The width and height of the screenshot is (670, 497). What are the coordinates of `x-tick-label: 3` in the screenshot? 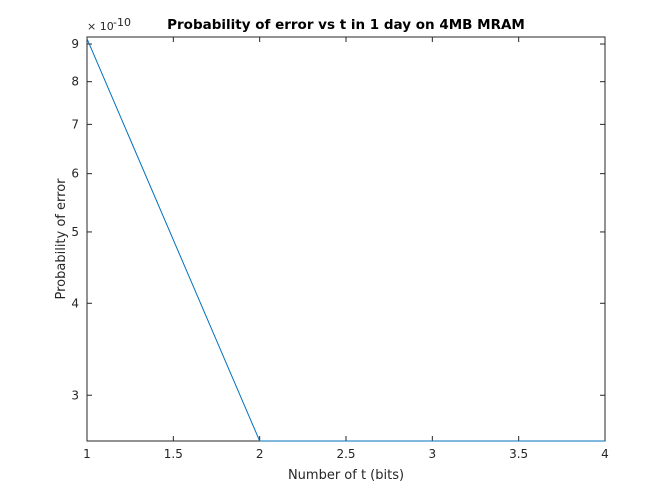 It's located at (433, 454).